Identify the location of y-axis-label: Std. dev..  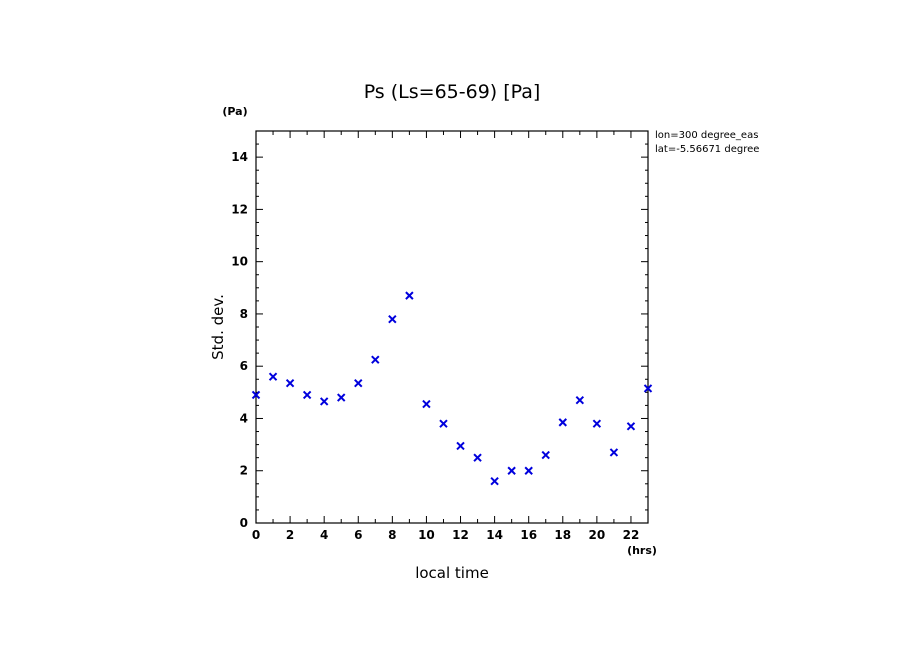
(218, 327).